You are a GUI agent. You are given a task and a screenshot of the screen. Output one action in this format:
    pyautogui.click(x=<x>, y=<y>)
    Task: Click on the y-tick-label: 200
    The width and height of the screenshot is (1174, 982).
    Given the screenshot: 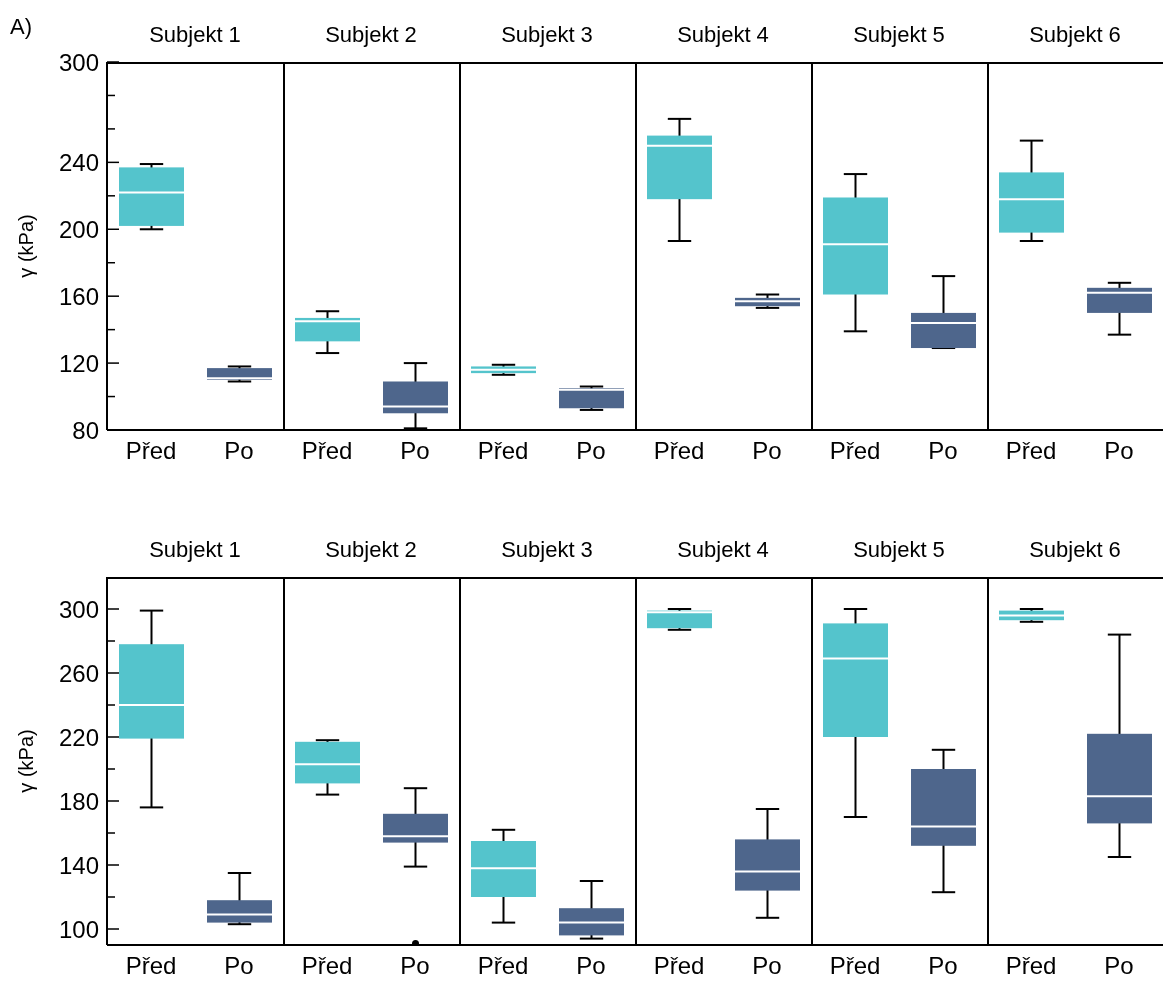 What is the action you would take?
    pyautogui.click(x=78, y=229)
    